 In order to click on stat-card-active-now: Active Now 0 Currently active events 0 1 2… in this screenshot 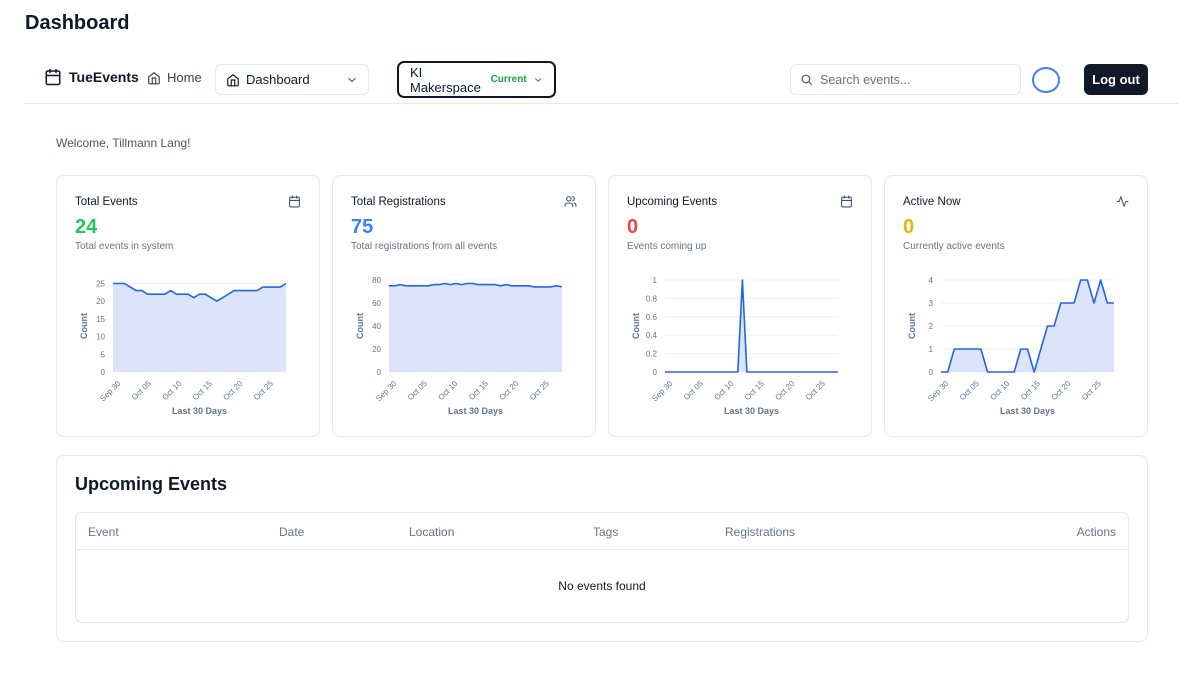, I will do `click(1016, 306)`.